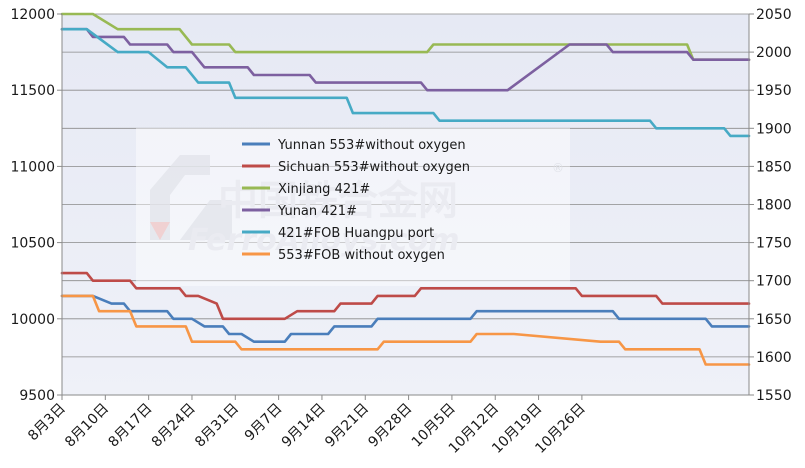  I want to click on y-left-tick-label: 11500, so click(32, 91).